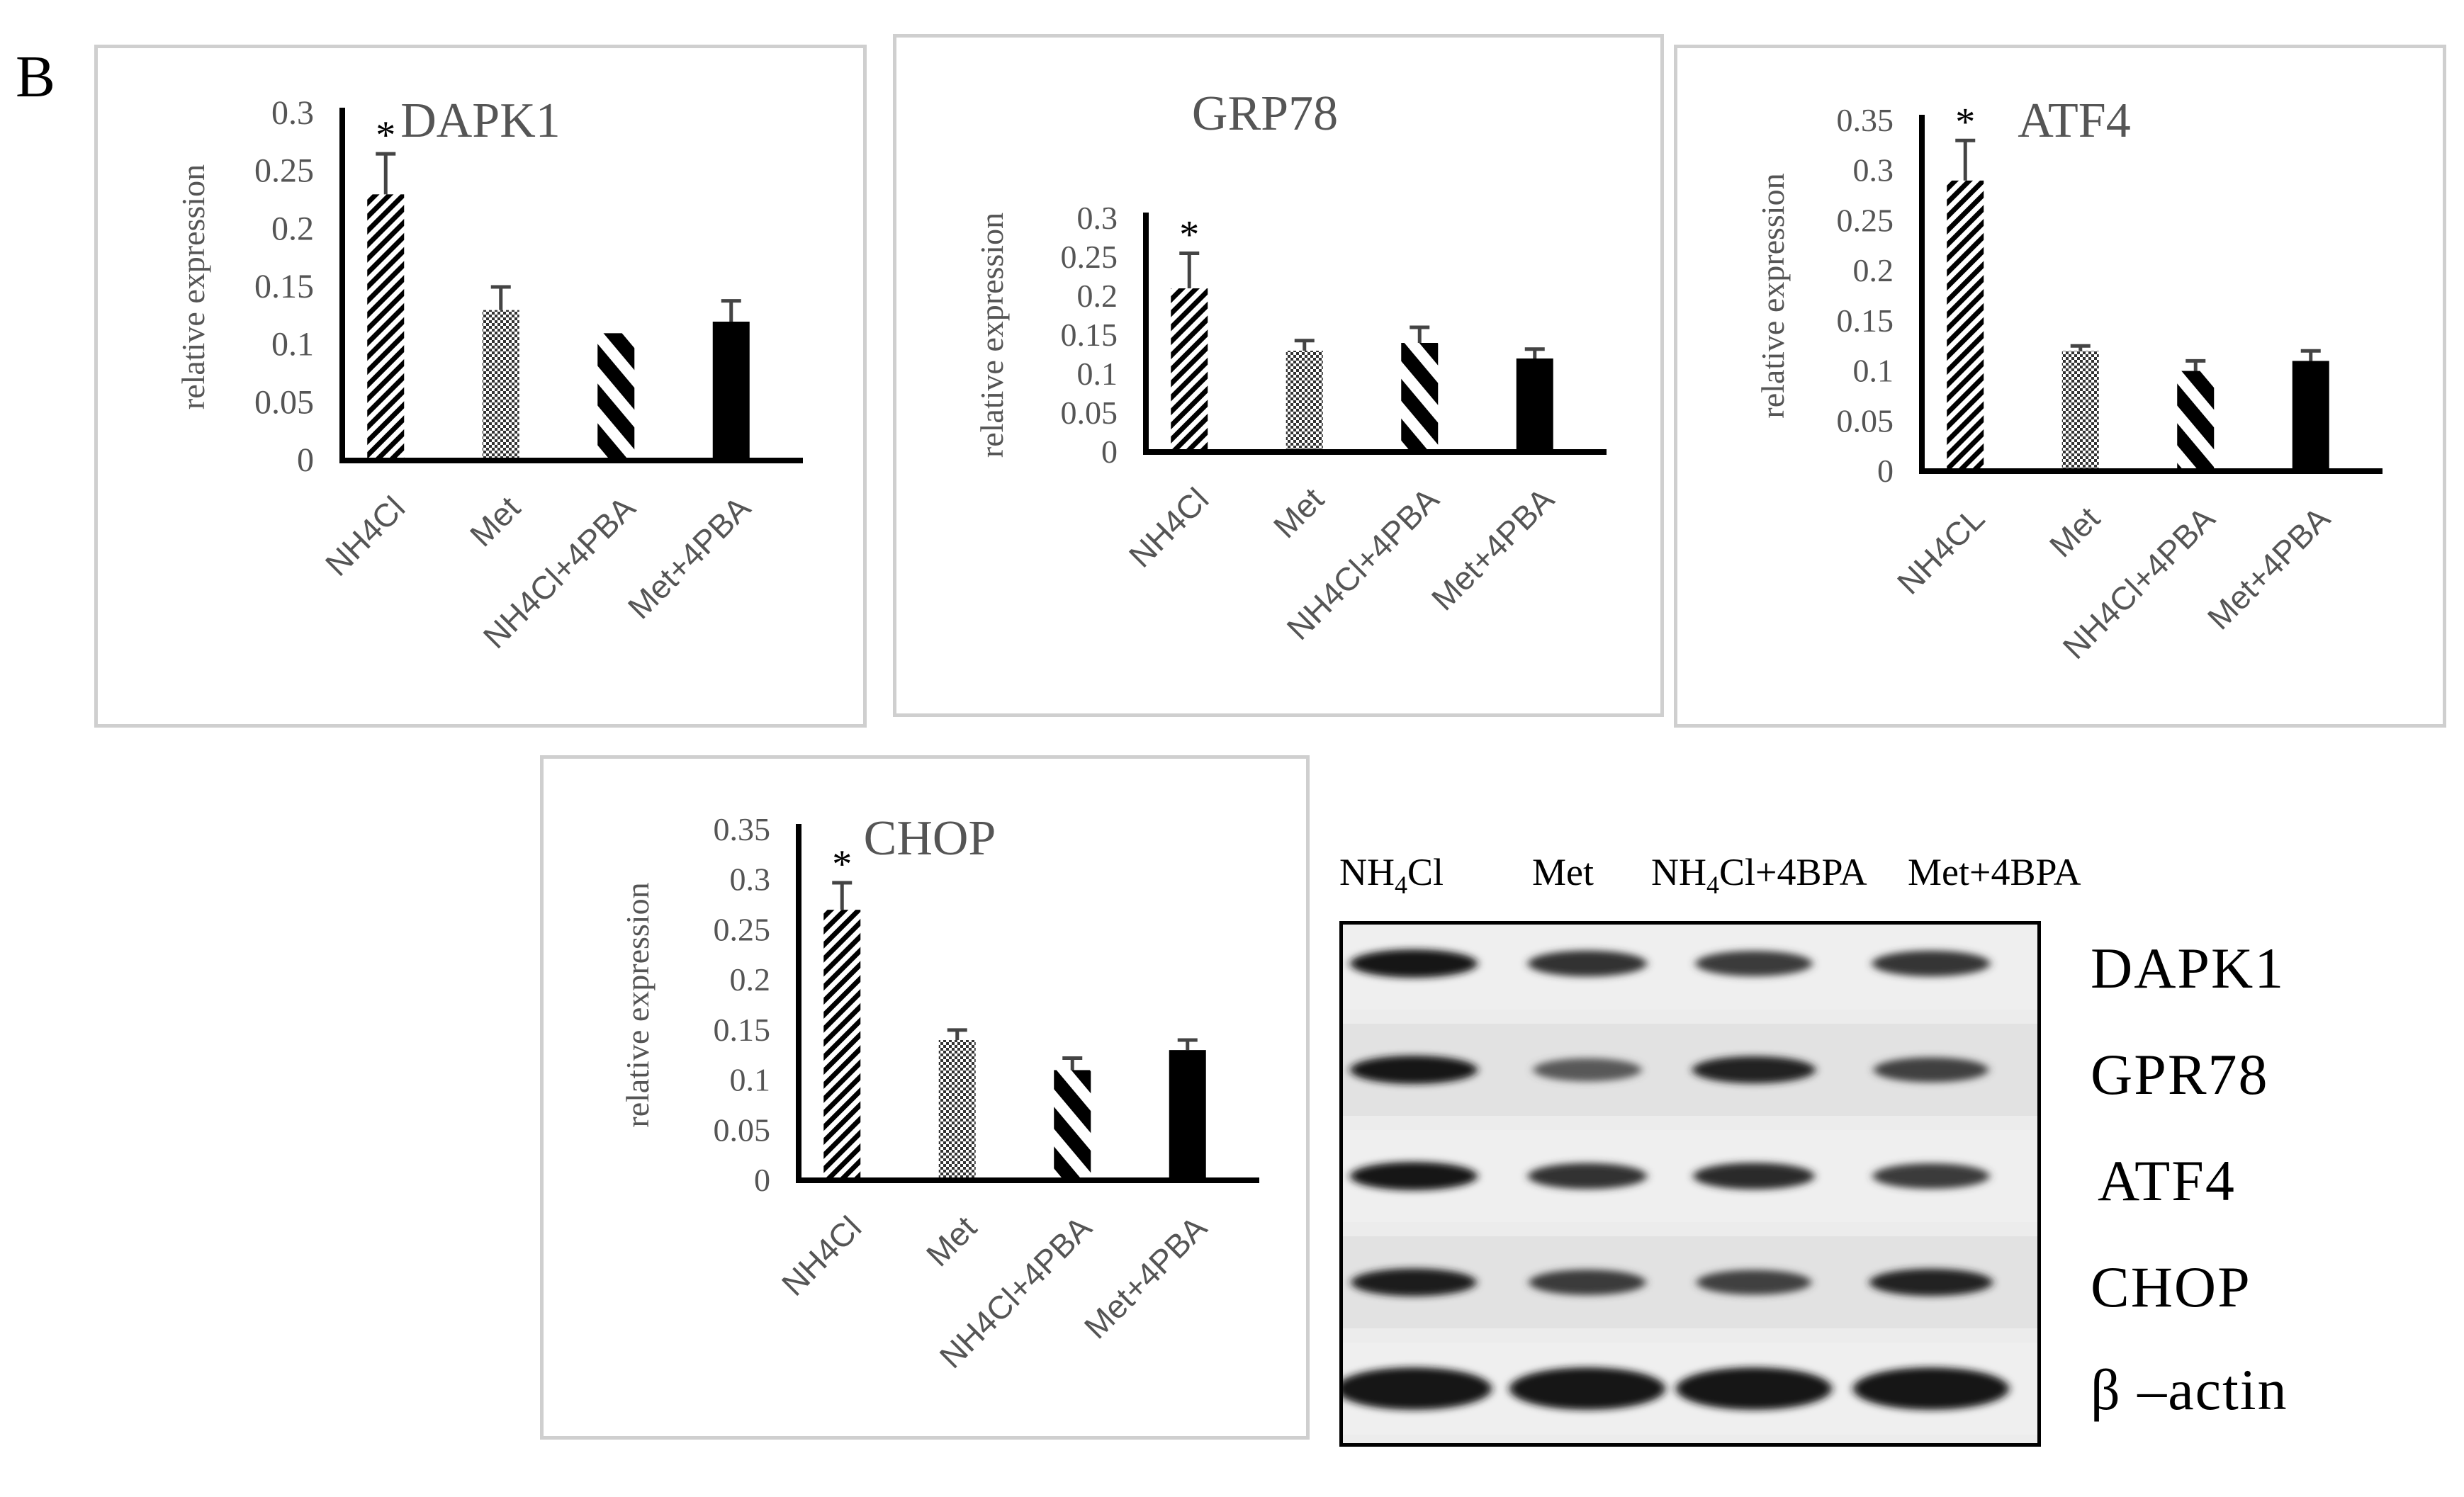 This screenshot has width=2464, height=1497. I want to click on panel-letter: B, so click(36, 77).